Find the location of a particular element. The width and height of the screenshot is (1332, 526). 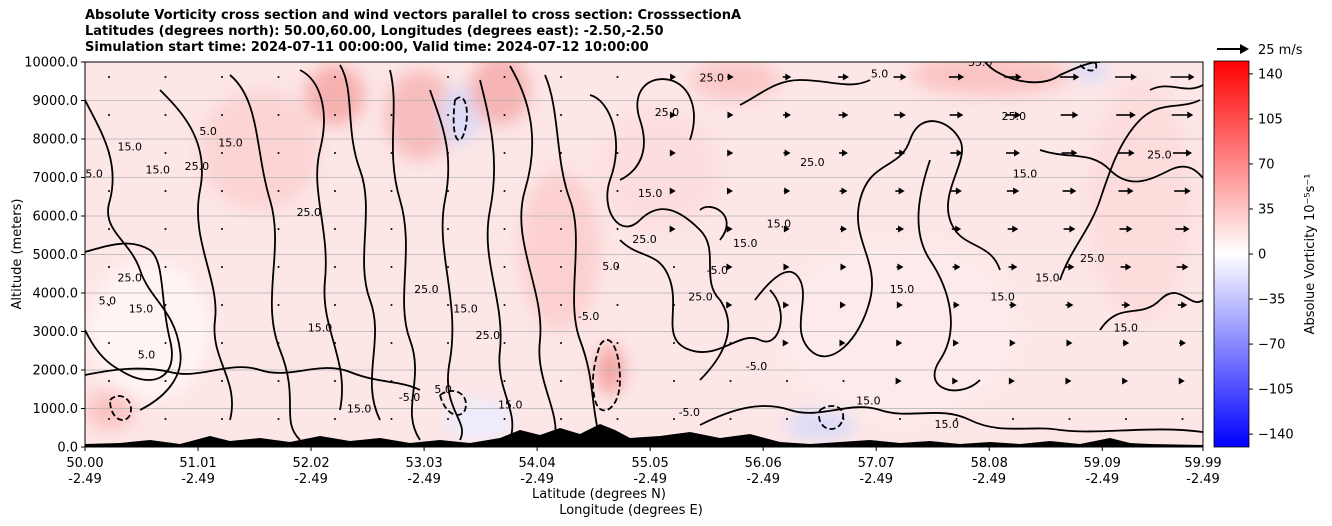

x-tick-label-lat: 59.09 is located at coordinates (1102, 463).